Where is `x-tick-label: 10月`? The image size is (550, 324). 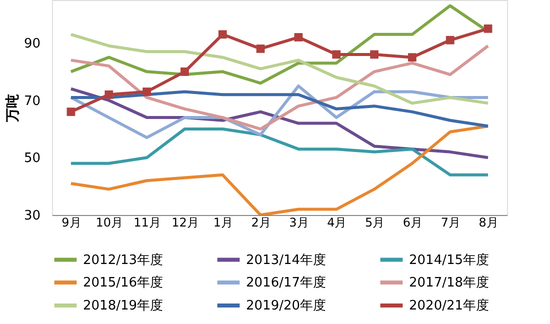
x-tick-label: 10月 is located at coordinates (110, 223).